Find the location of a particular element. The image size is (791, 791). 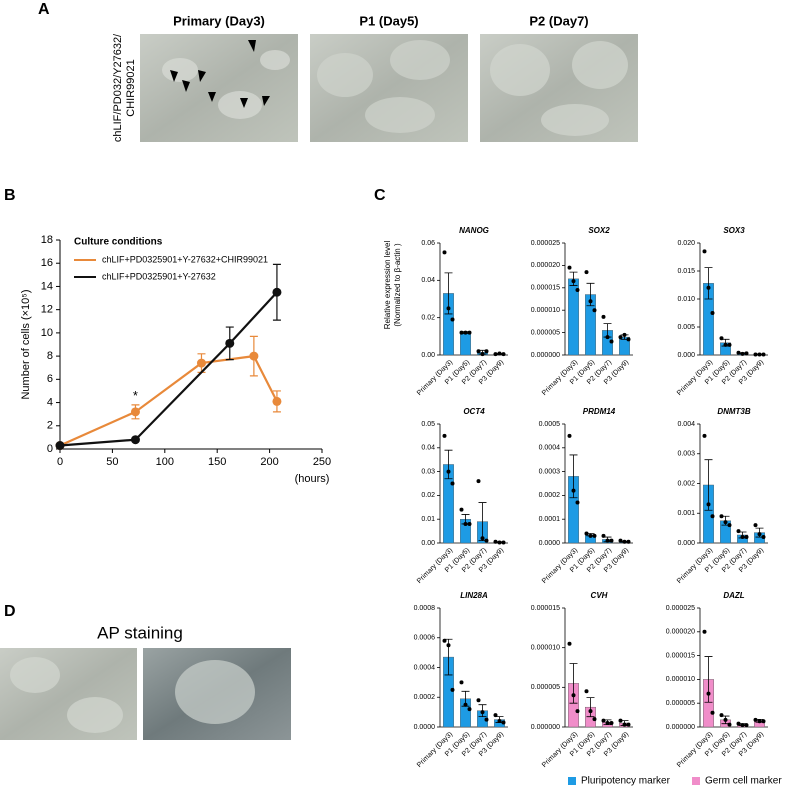

chart-title: PRDM14 is located at coordinates (599, 411).